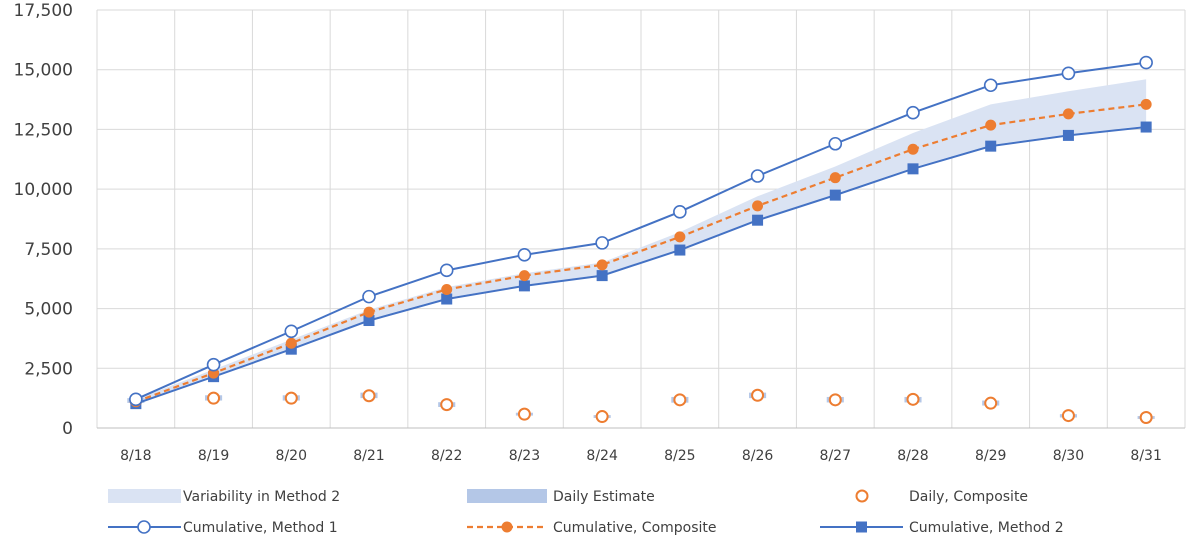  I want to click on legend-swatch-method1-marker, so click(144, 527).